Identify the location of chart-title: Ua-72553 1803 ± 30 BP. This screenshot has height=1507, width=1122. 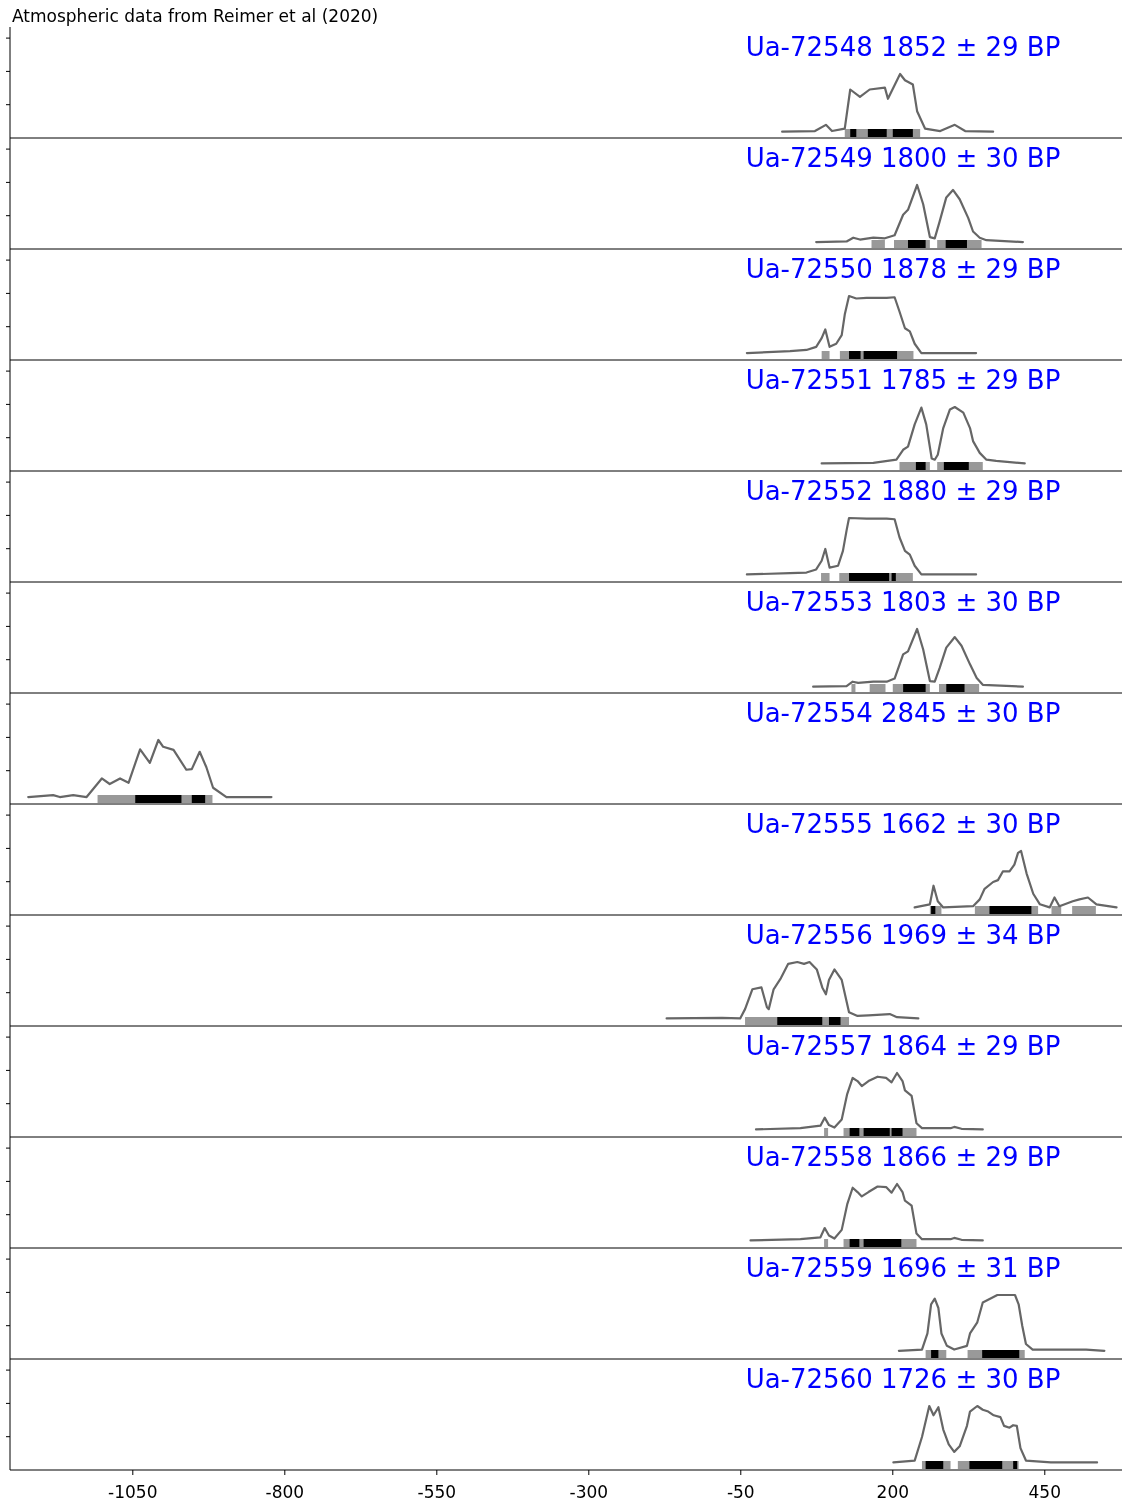
(903, 602).